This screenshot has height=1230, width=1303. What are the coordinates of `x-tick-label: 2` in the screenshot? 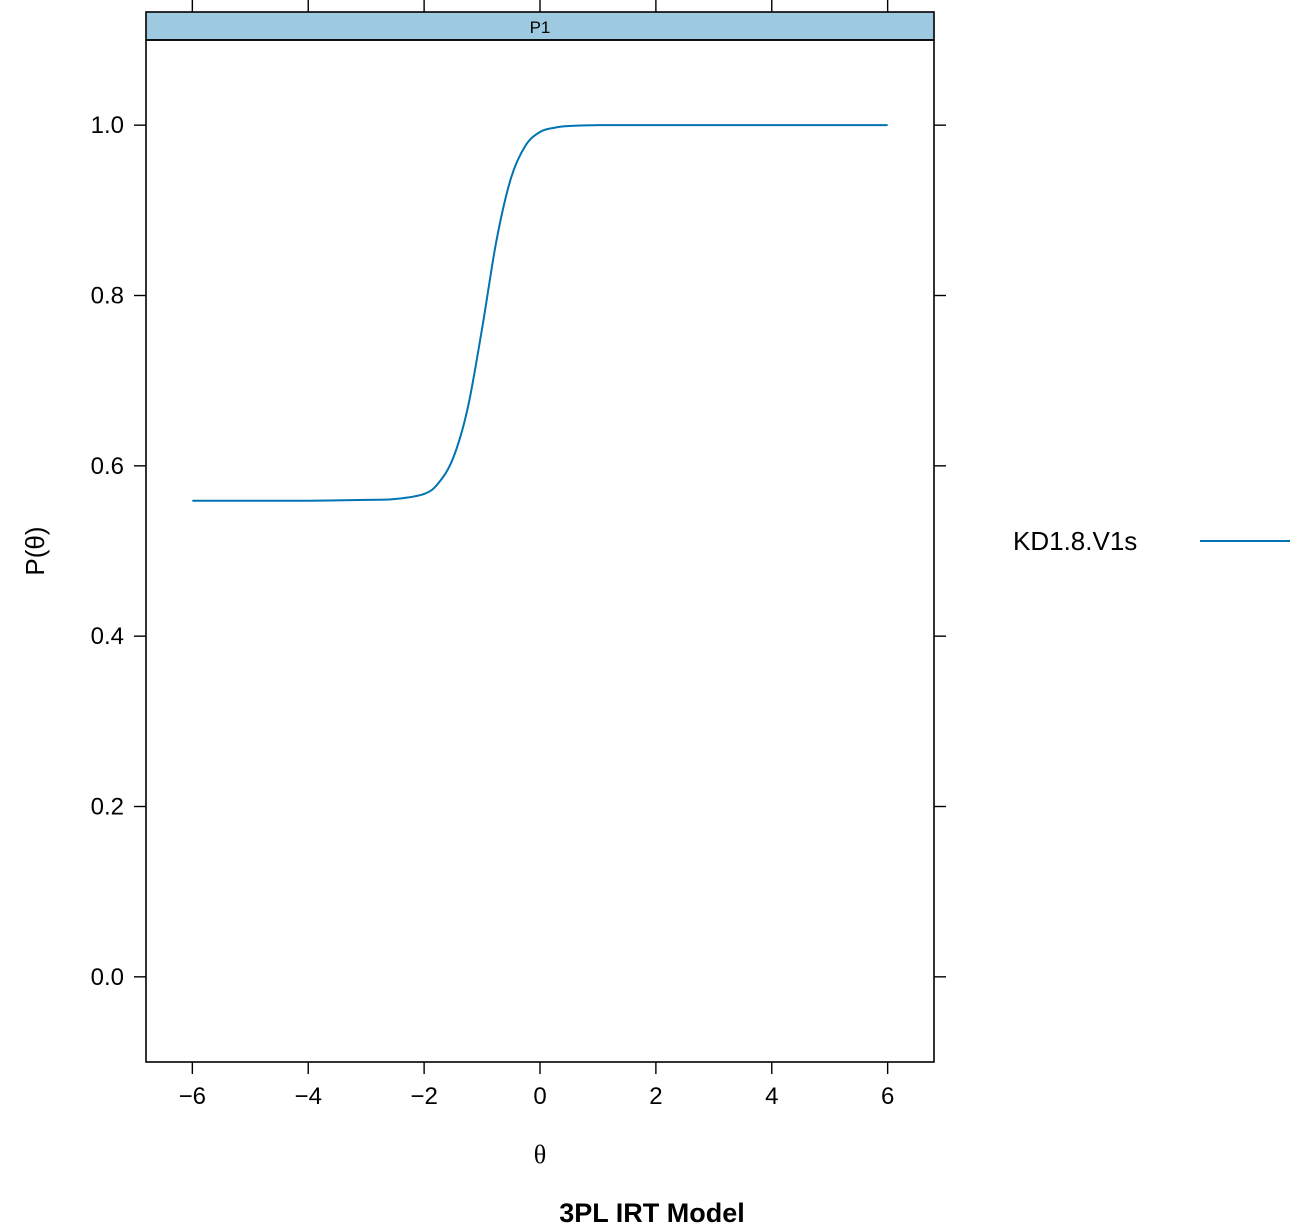 It's located at (655, 1096).